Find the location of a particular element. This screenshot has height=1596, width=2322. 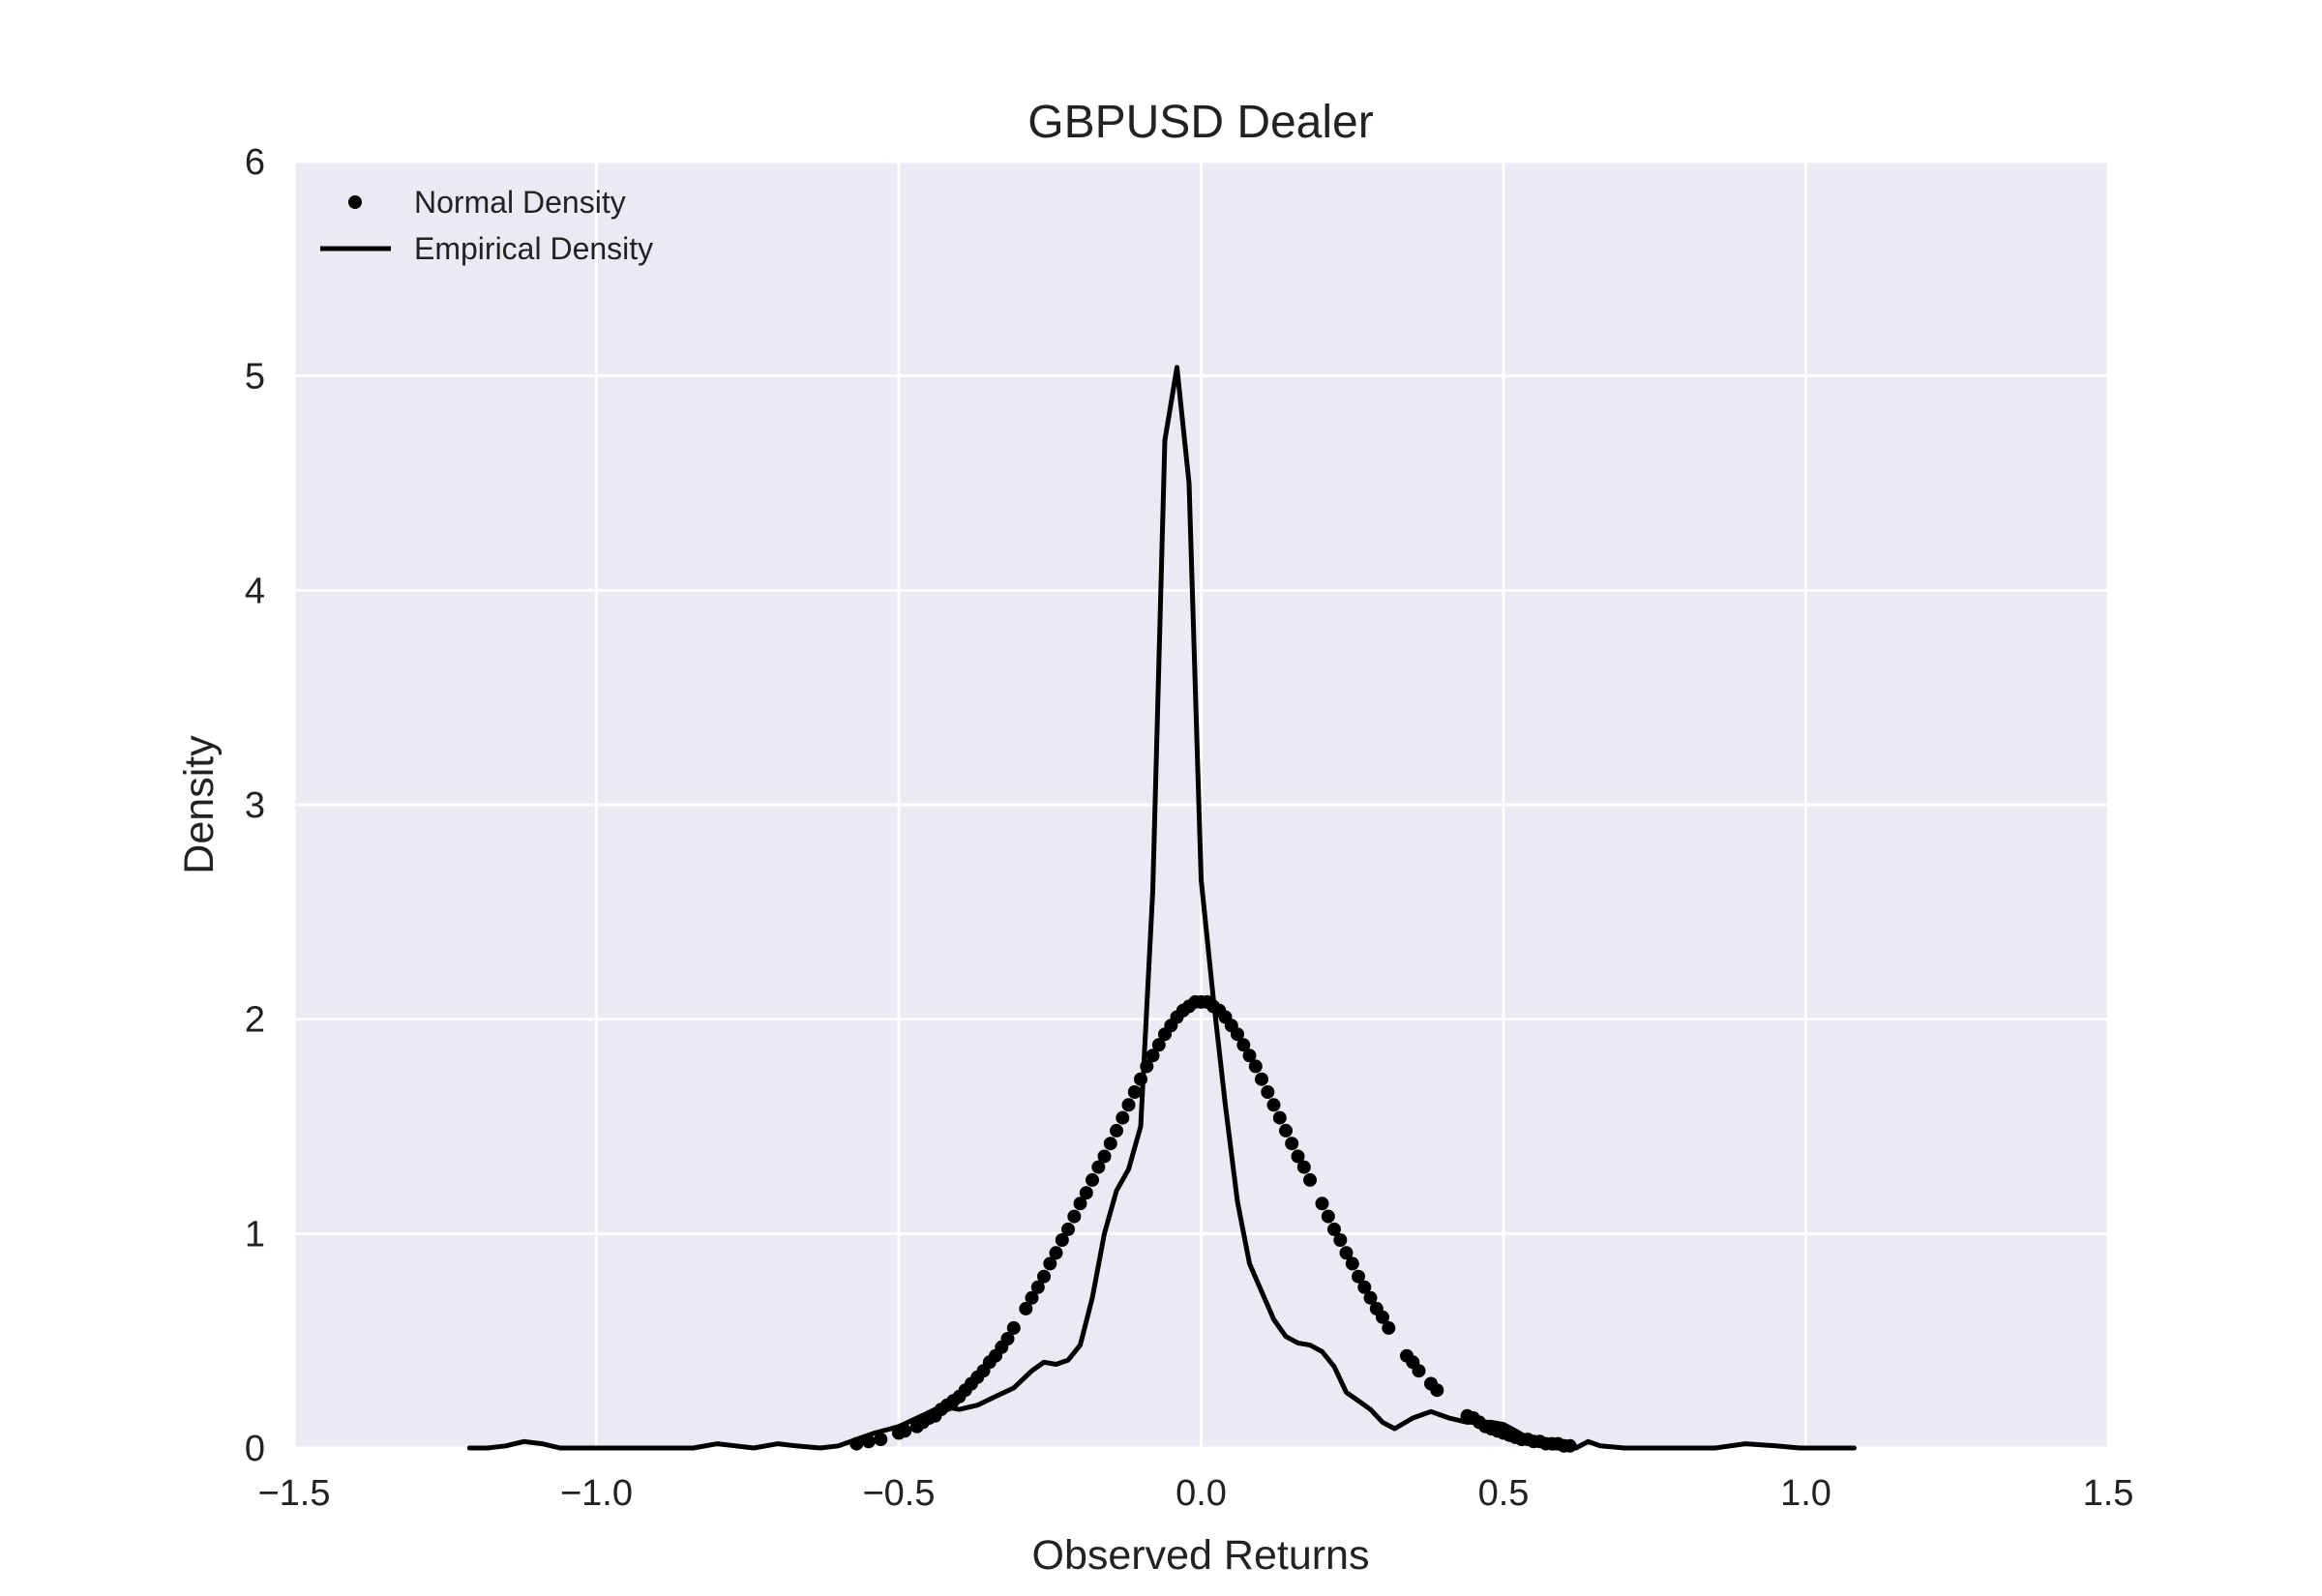

x-tick-label: 1.5 is located at coordinates (2108, 1493).